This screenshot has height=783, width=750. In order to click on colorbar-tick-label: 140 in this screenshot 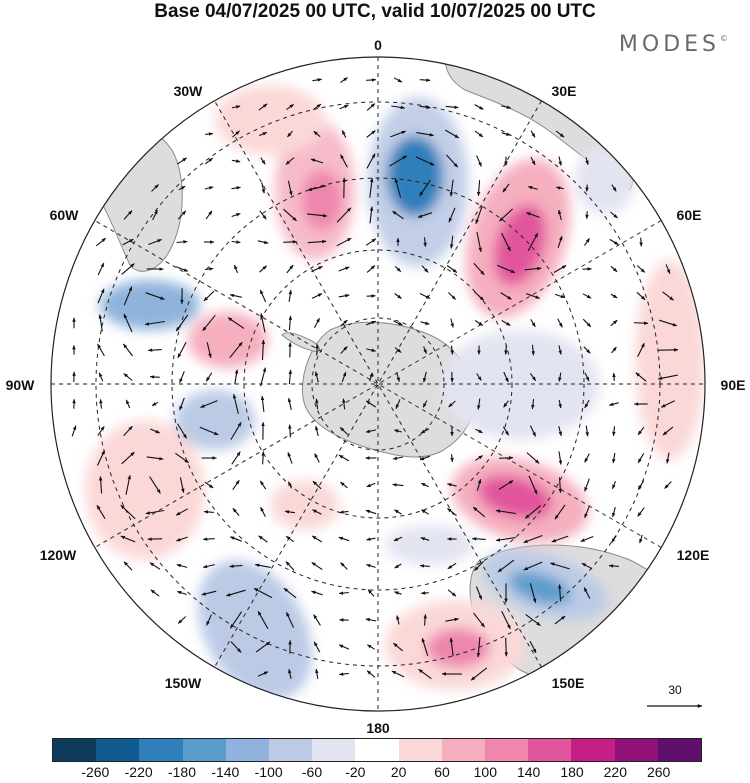, I will do `click(528, 772)`.